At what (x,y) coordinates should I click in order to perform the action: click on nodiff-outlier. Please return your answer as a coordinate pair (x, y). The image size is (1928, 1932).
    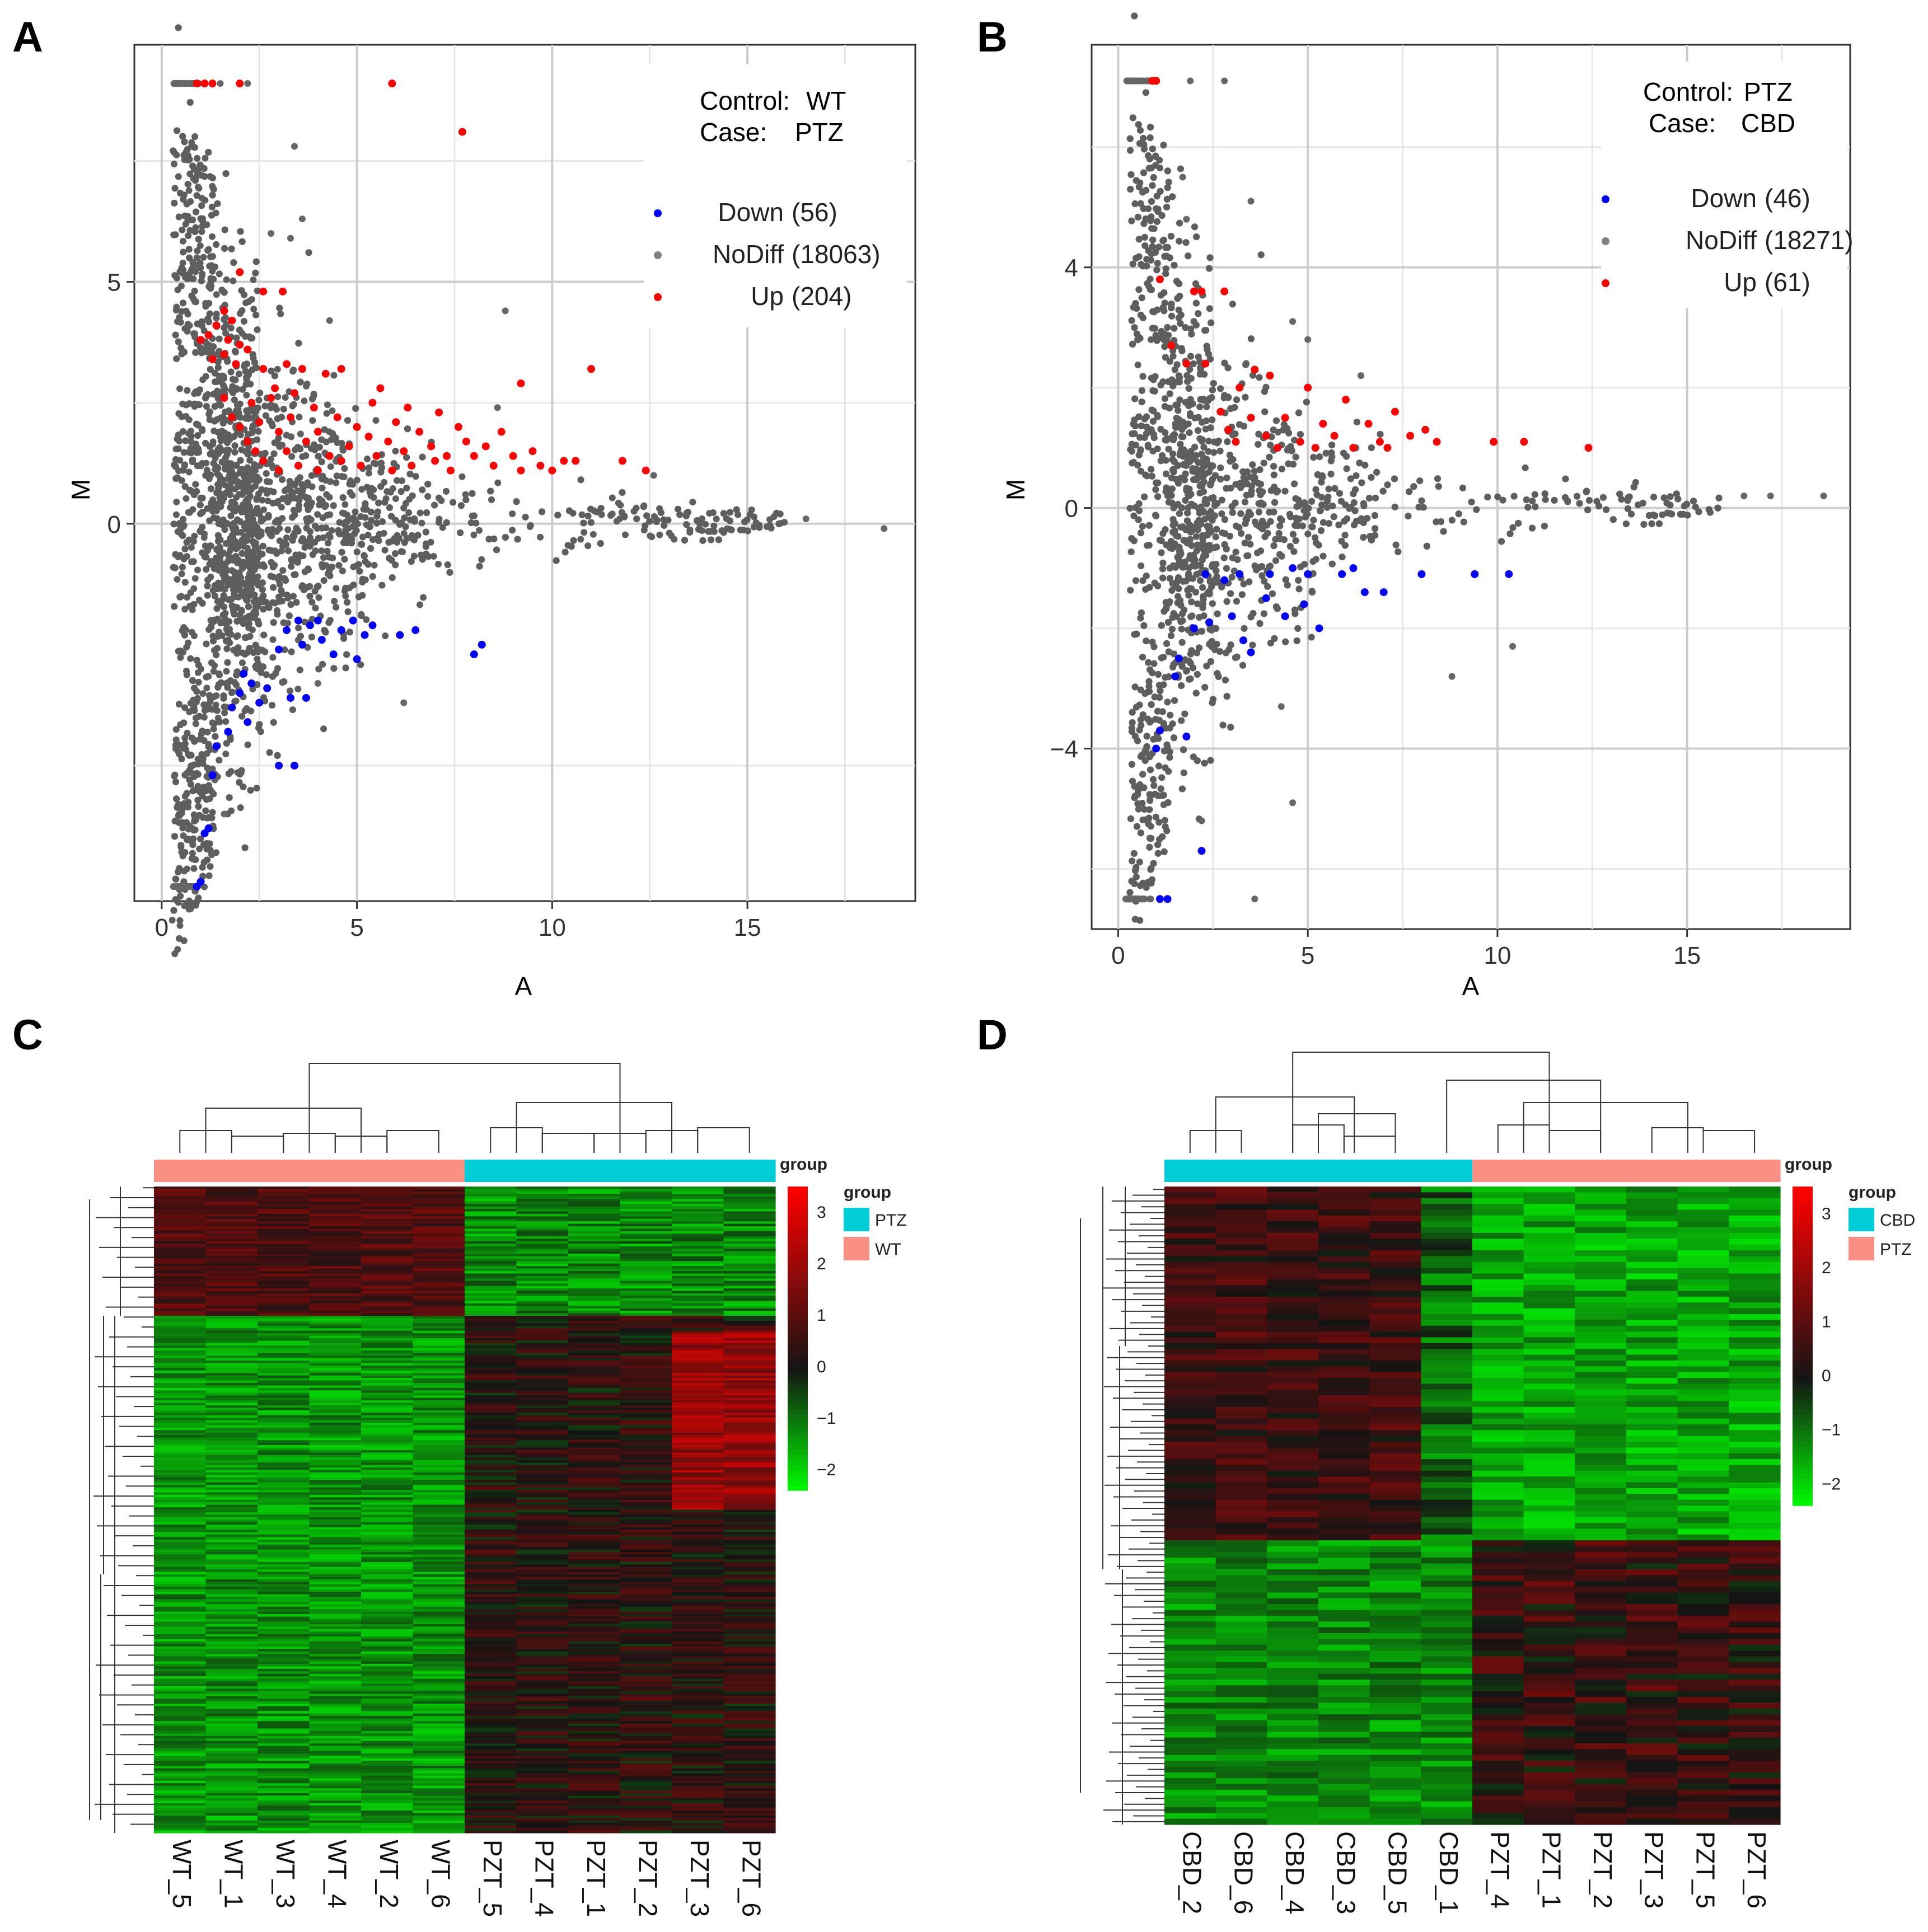
    Looking at the image, I should click on (653, 475).